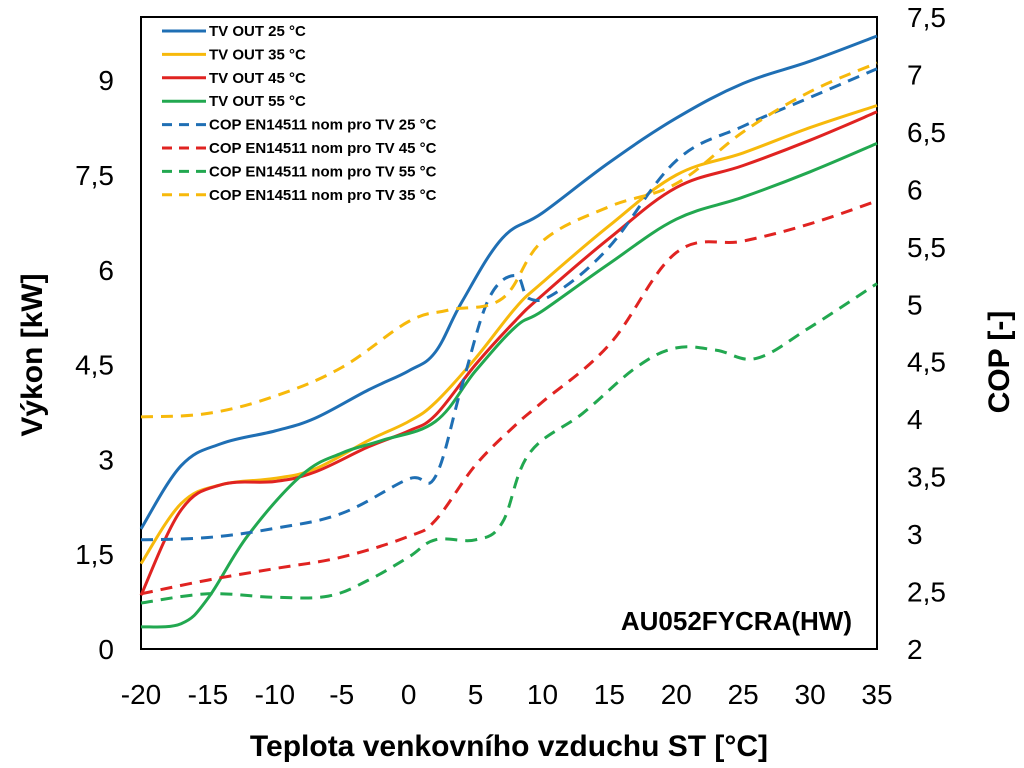  What do you see at coordinates (141, 694) in the screenshot?
I see `x-tick-label: -20` at bounding box center [141, 694].